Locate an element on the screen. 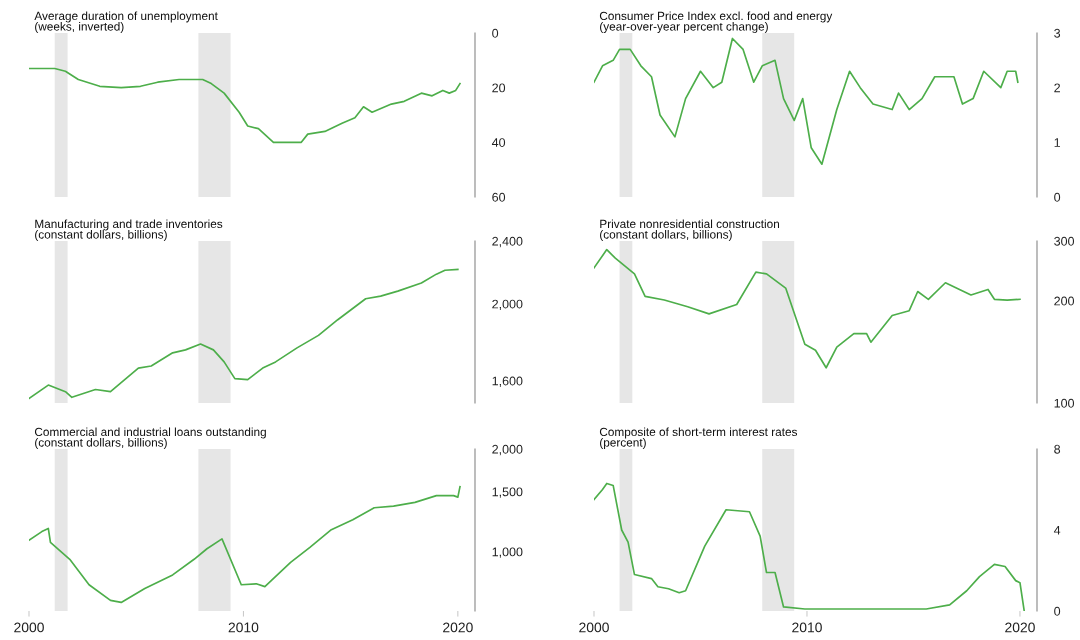  y-tick-label: 20 is located at coordinates (499, 88).